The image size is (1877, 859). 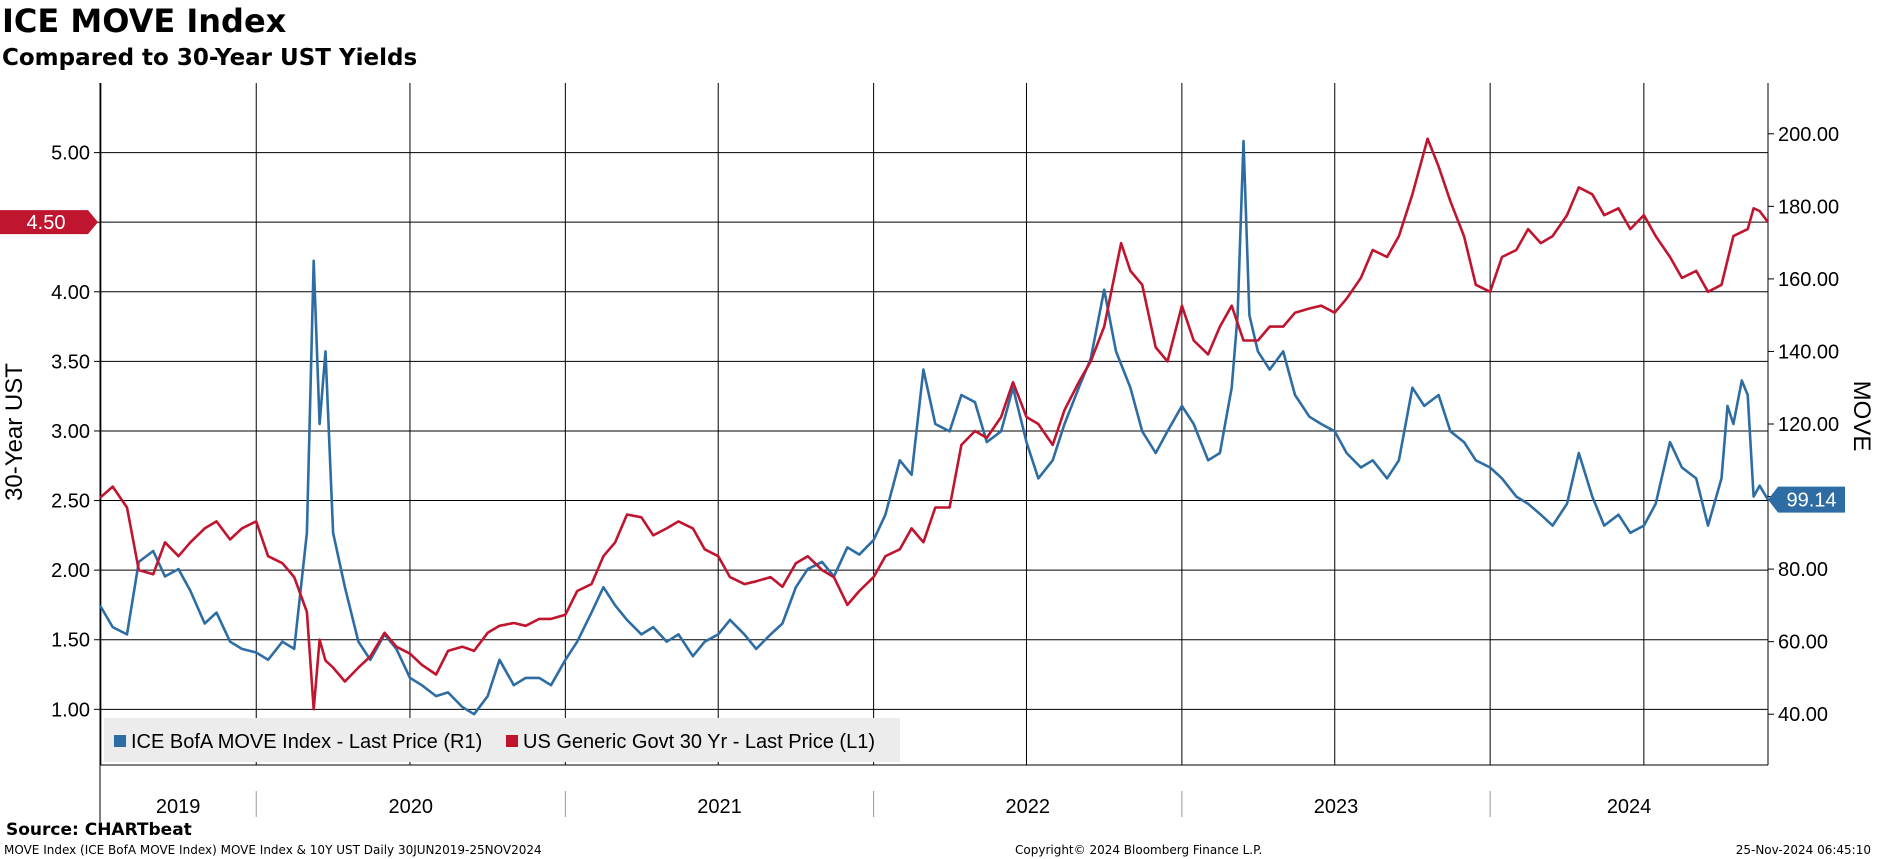 I want to click on last-value-badge-move, so click(x=1806, y=499).